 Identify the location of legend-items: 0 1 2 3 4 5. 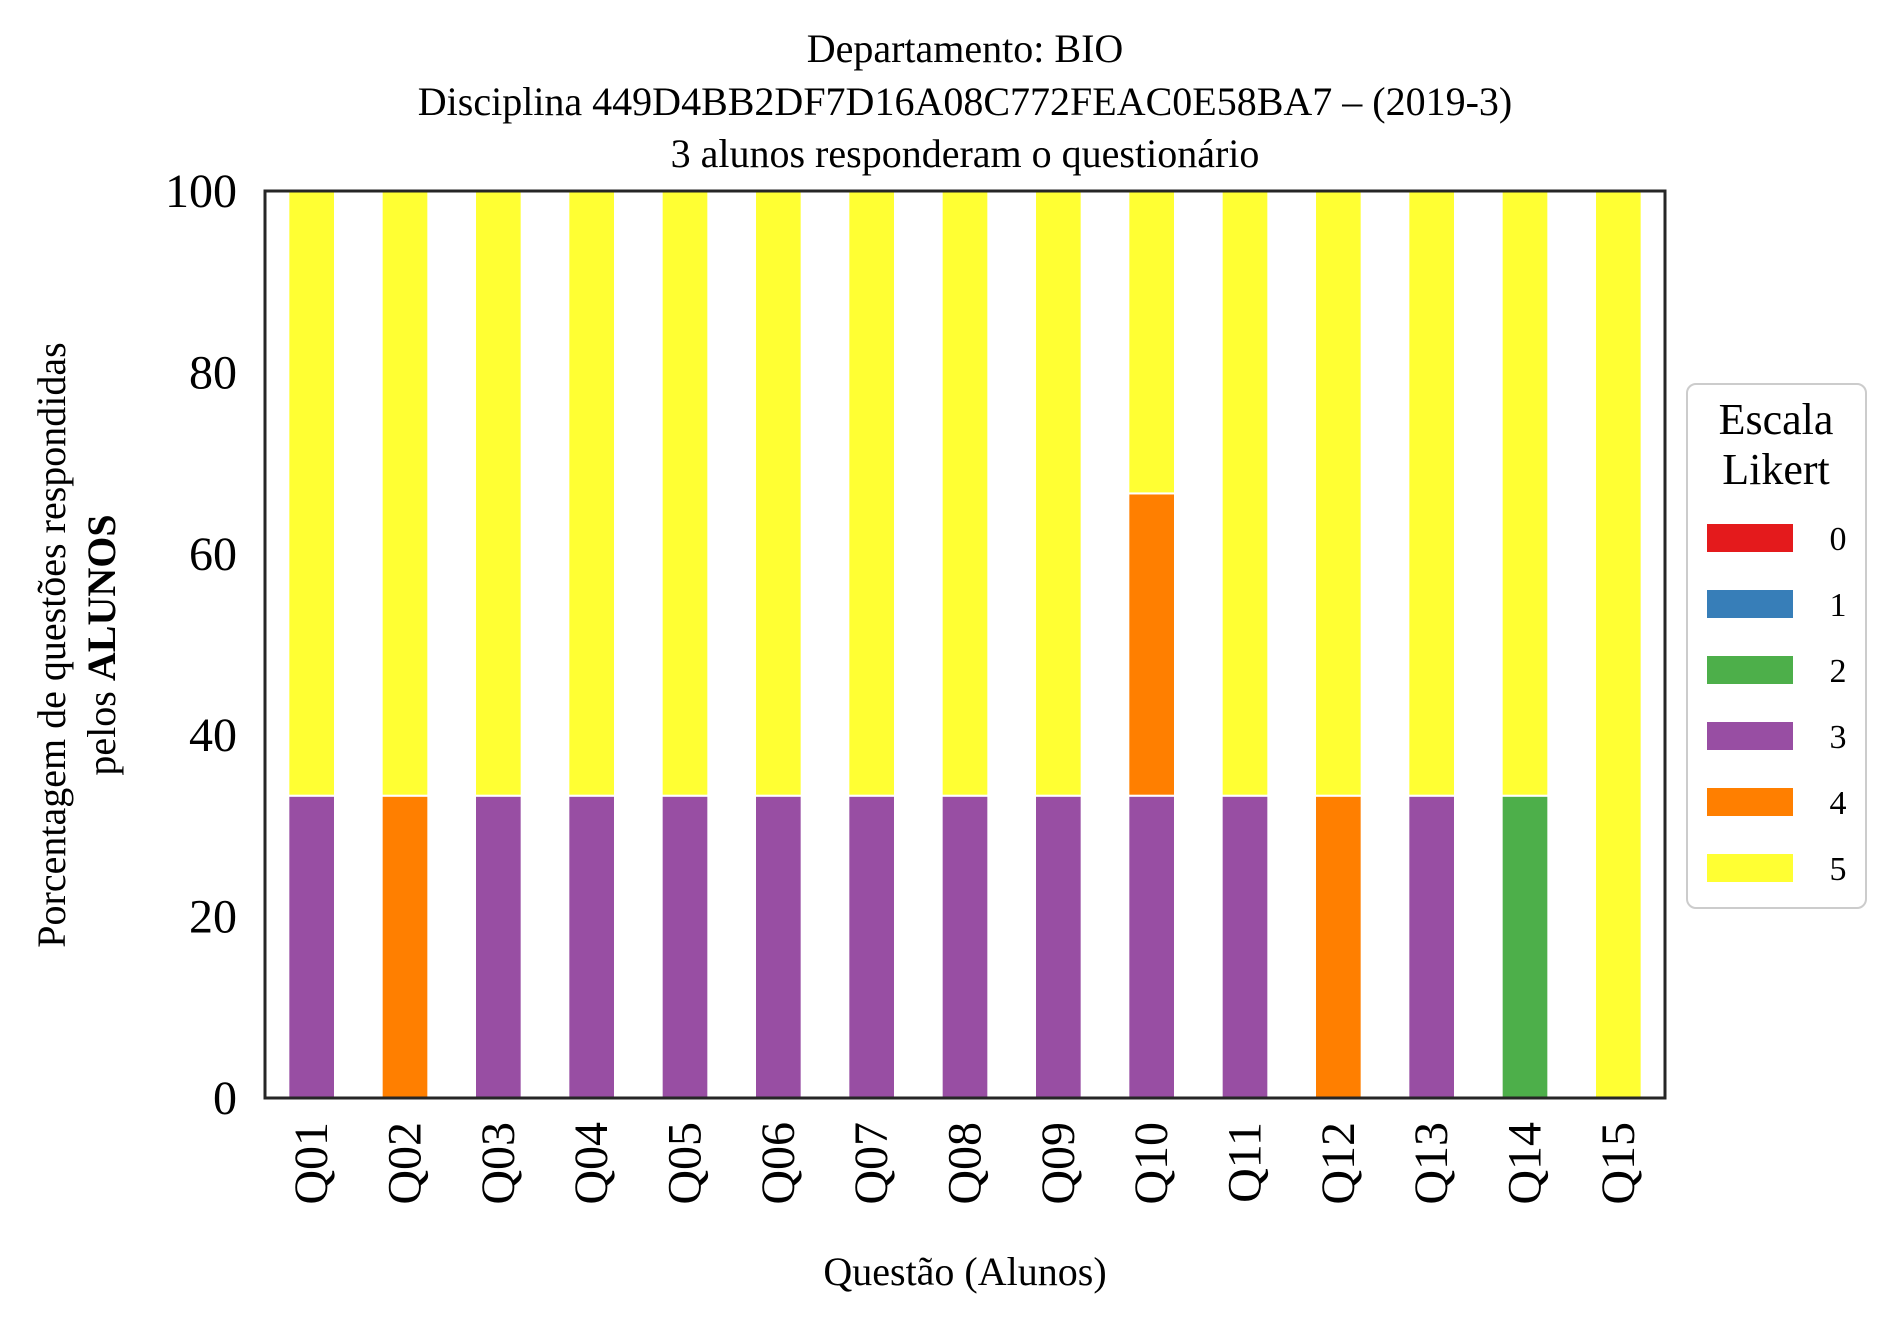
(1777, 704).